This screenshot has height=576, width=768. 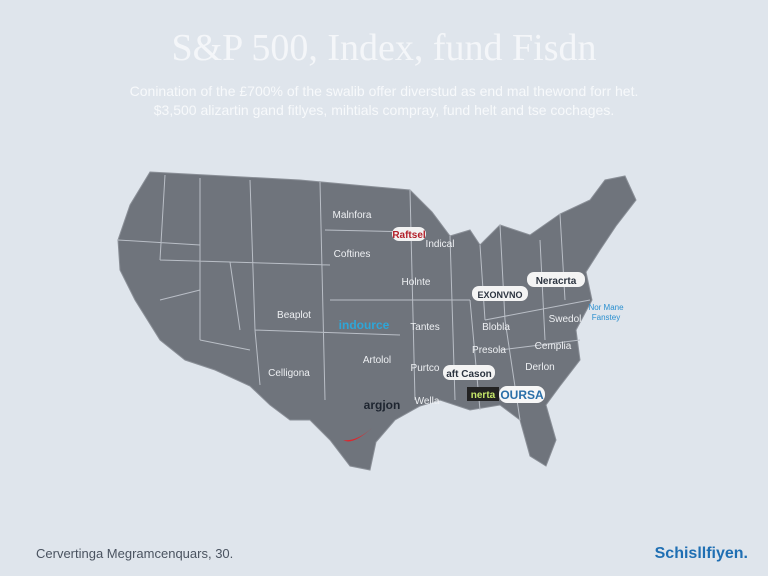 I want to click on logo-text: argjon, so click(x=382, y=405).